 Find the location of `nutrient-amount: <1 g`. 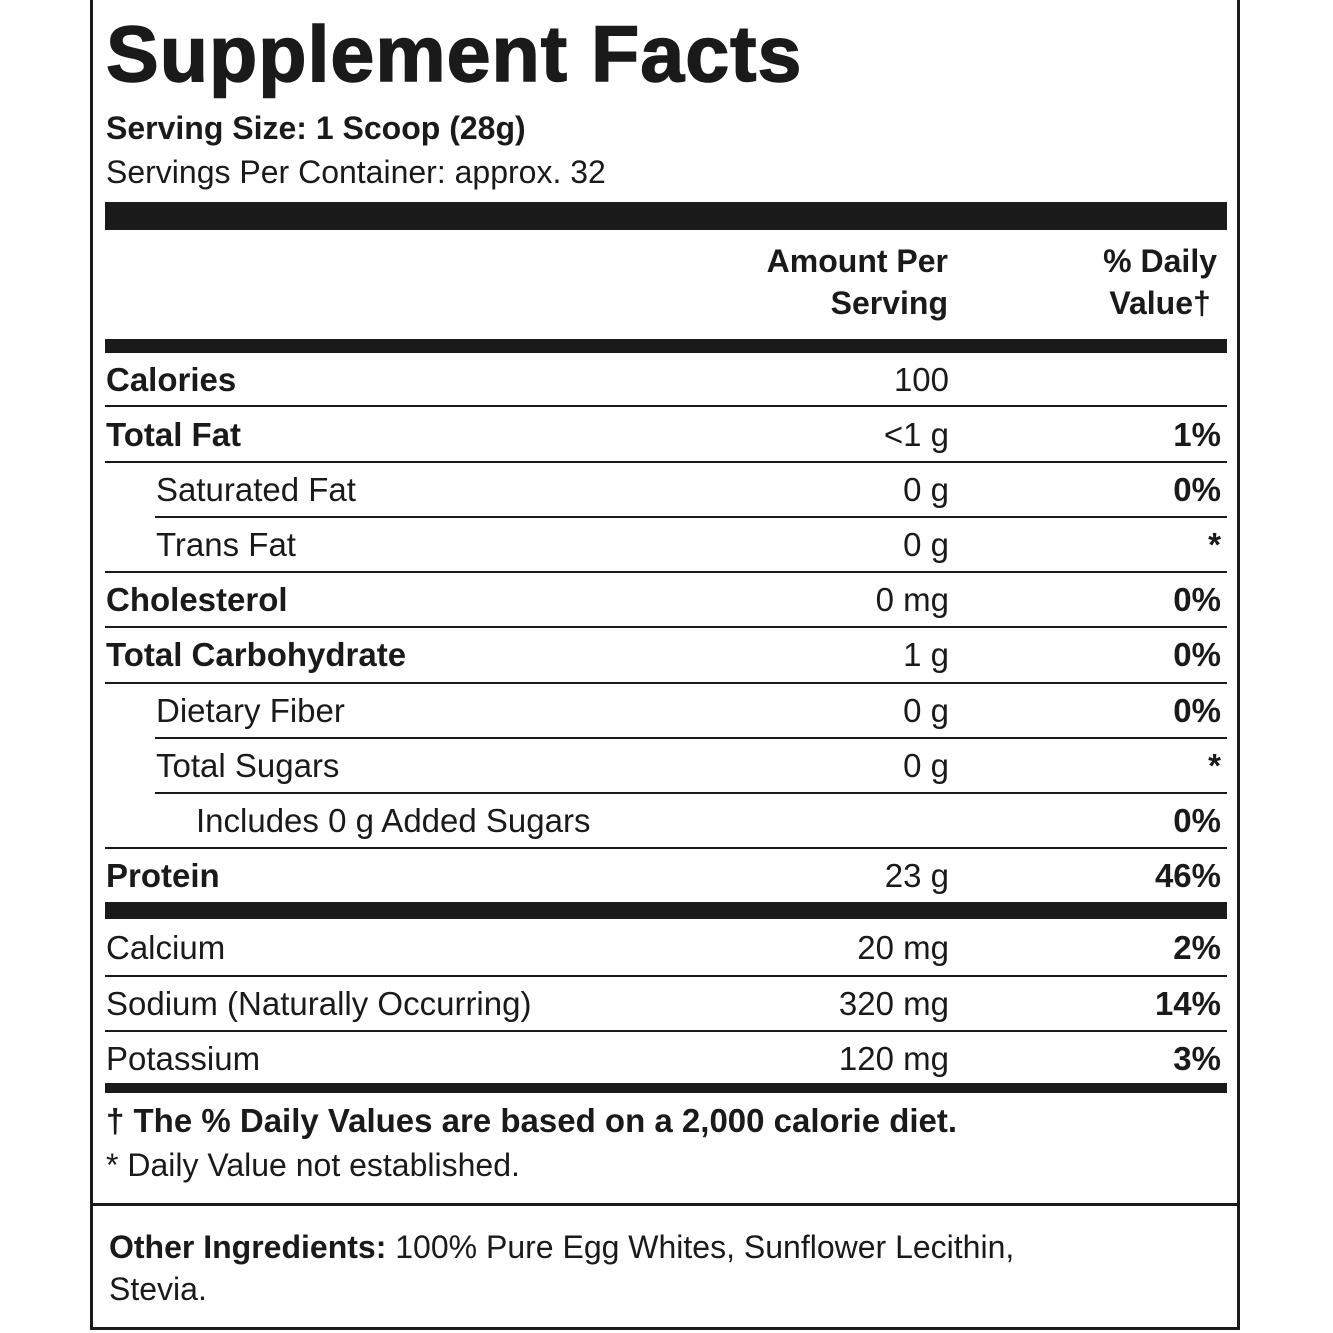

nutrient-amount: <1 g is located at coordinates (916, 434).